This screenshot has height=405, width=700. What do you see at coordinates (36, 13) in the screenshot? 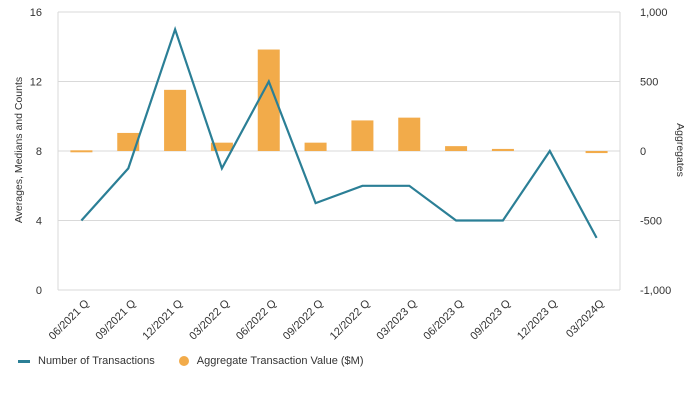
I see `left-tick-label: 16` at bounding box center [36, 13].